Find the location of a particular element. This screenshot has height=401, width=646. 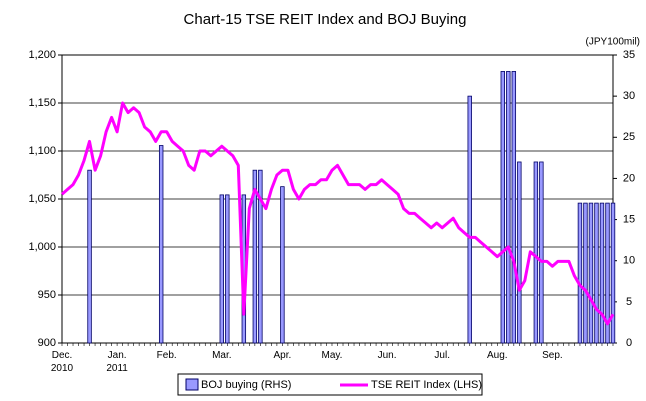

y-tick-label: 1,150 is located at coordinates (42, 103).